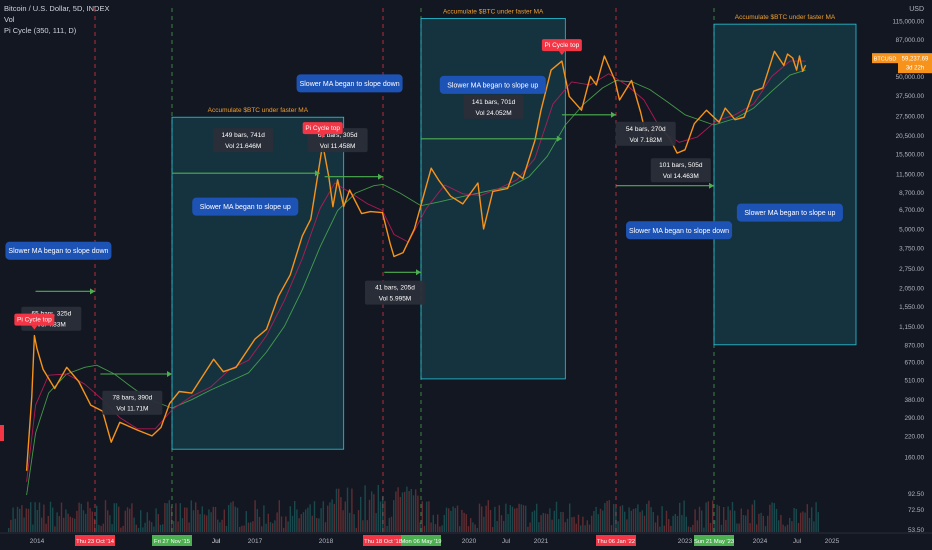 The height and width of the screenshot is (550, 932). I want to click on x-tick-label: 2021, so click(541, 541).